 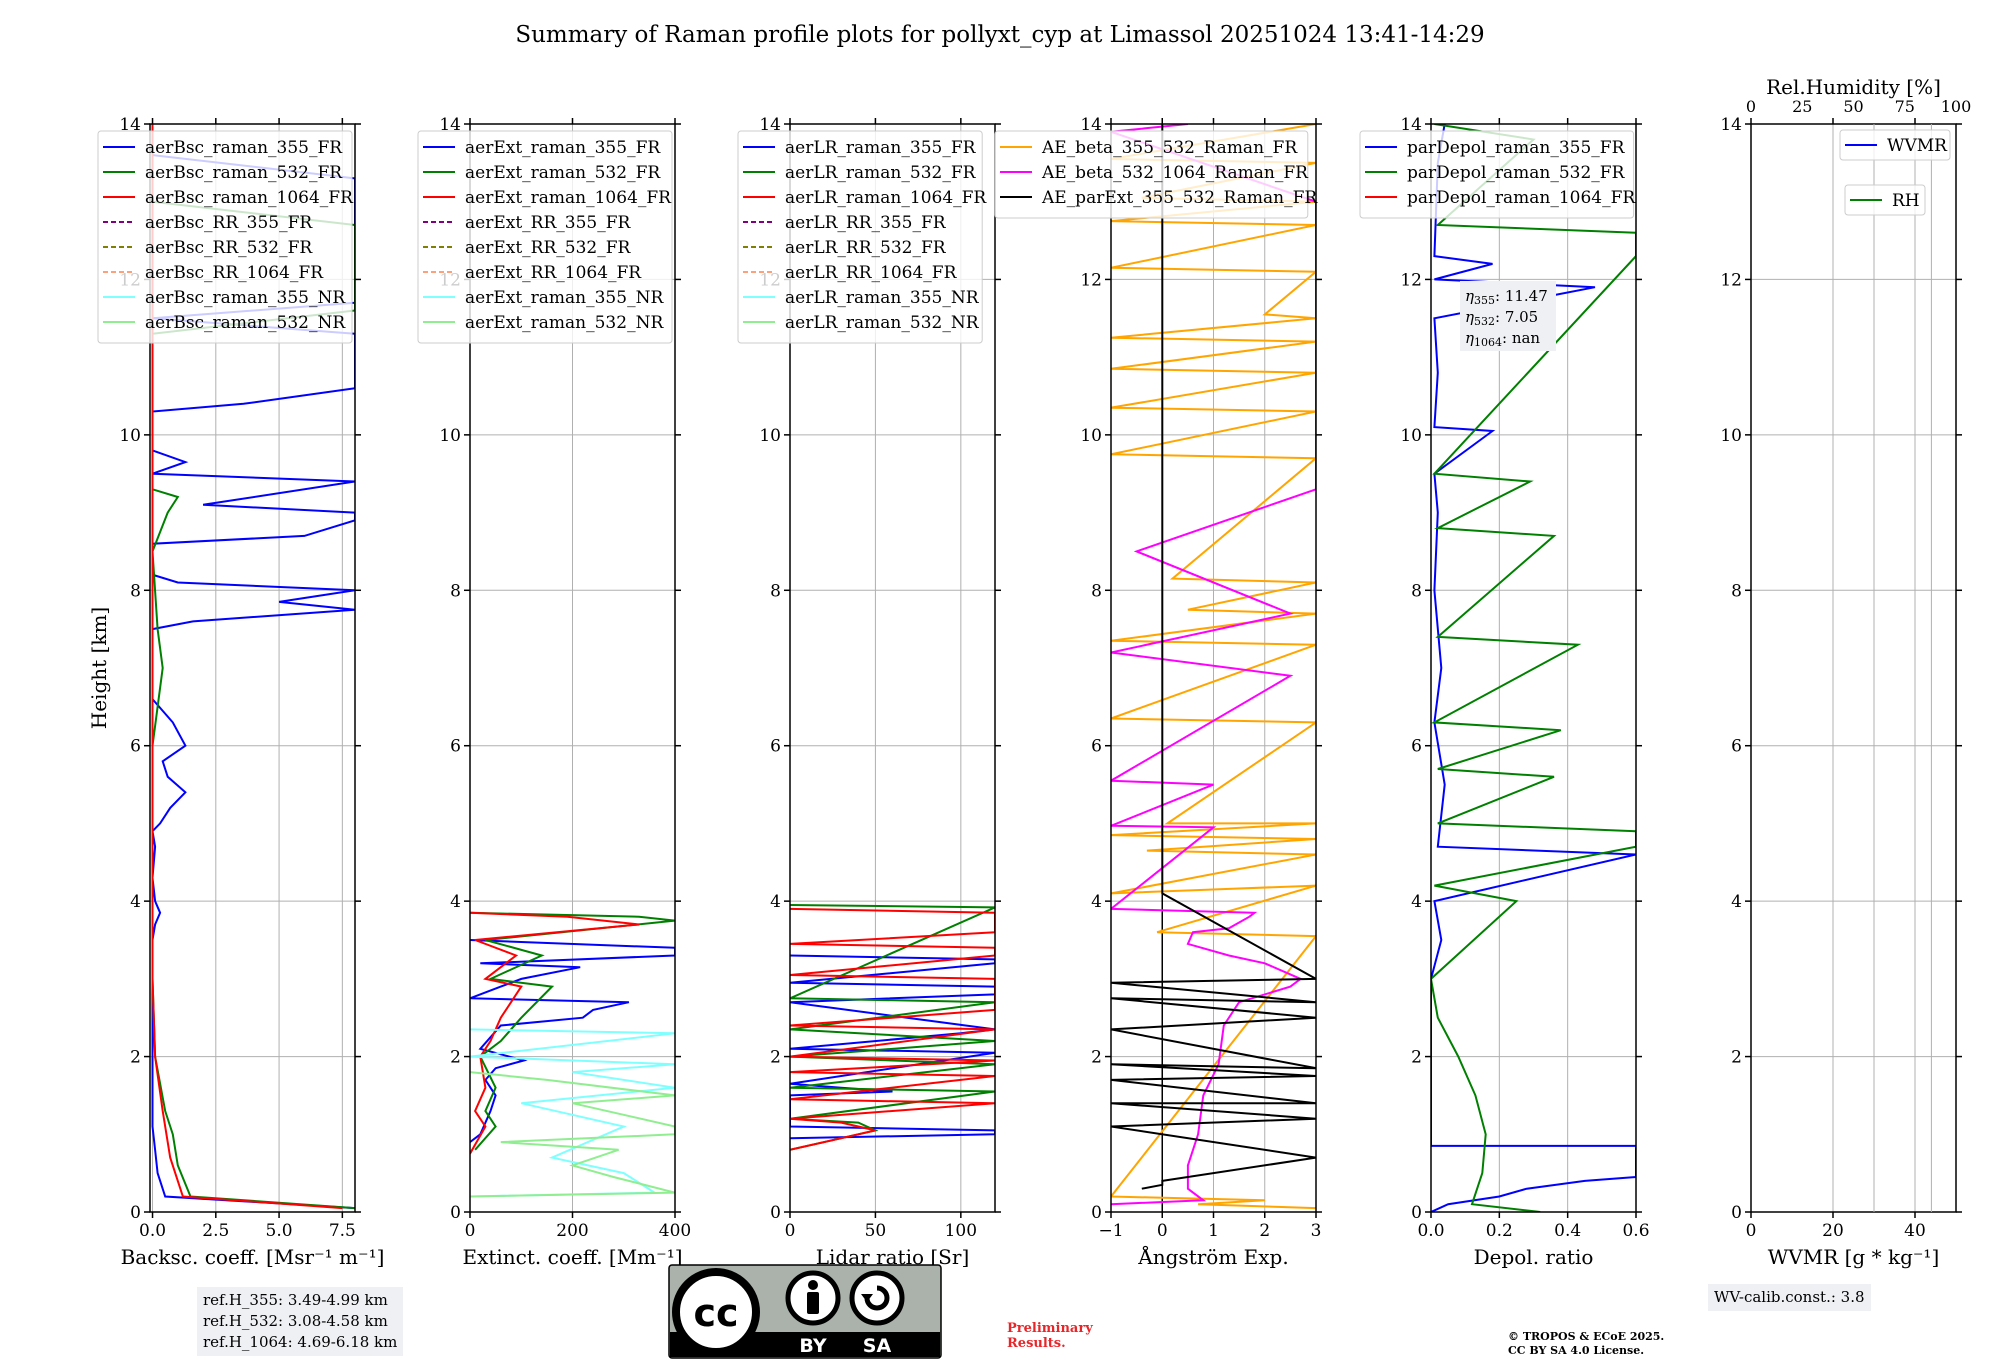 I want to click on series-line-AE_parExt_355_532_Raman_FR, so click(x=1213, y=657).